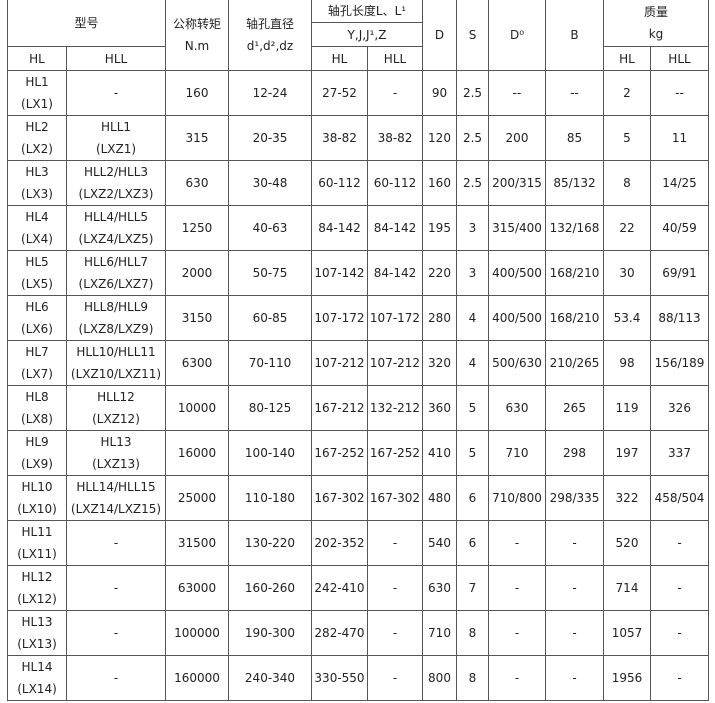 This screenshot has width=715, height=703. I want to click on header-model-hl: HL, so click(37, 58).